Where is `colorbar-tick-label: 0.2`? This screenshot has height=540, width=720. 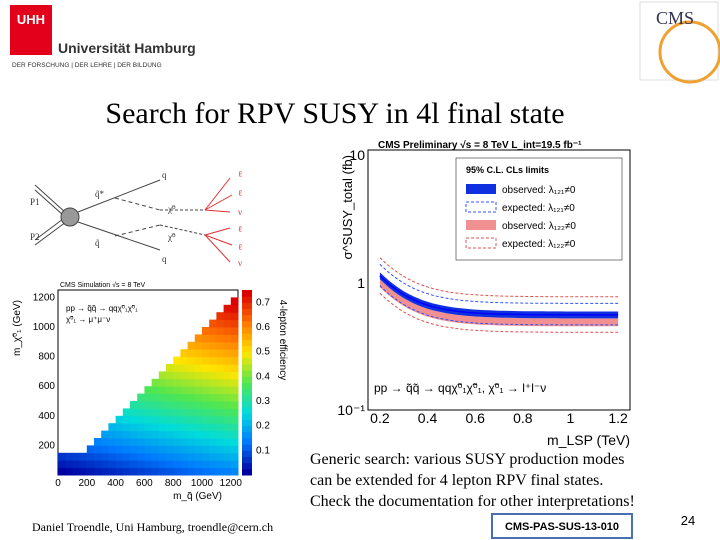 colorbar-tick-label: 0.2 is located at coordinates (263, 426).